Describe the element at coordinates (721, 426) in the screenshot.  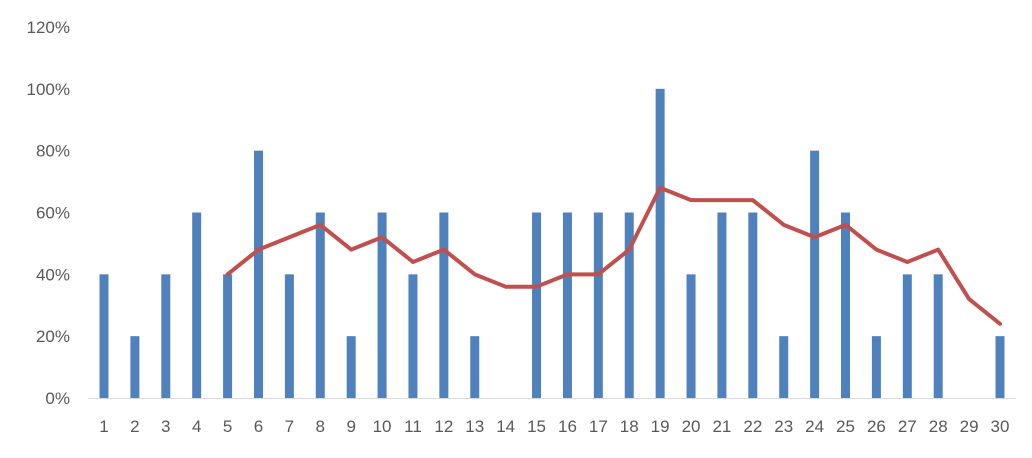
I see `x-tick-label: 21` at that location.